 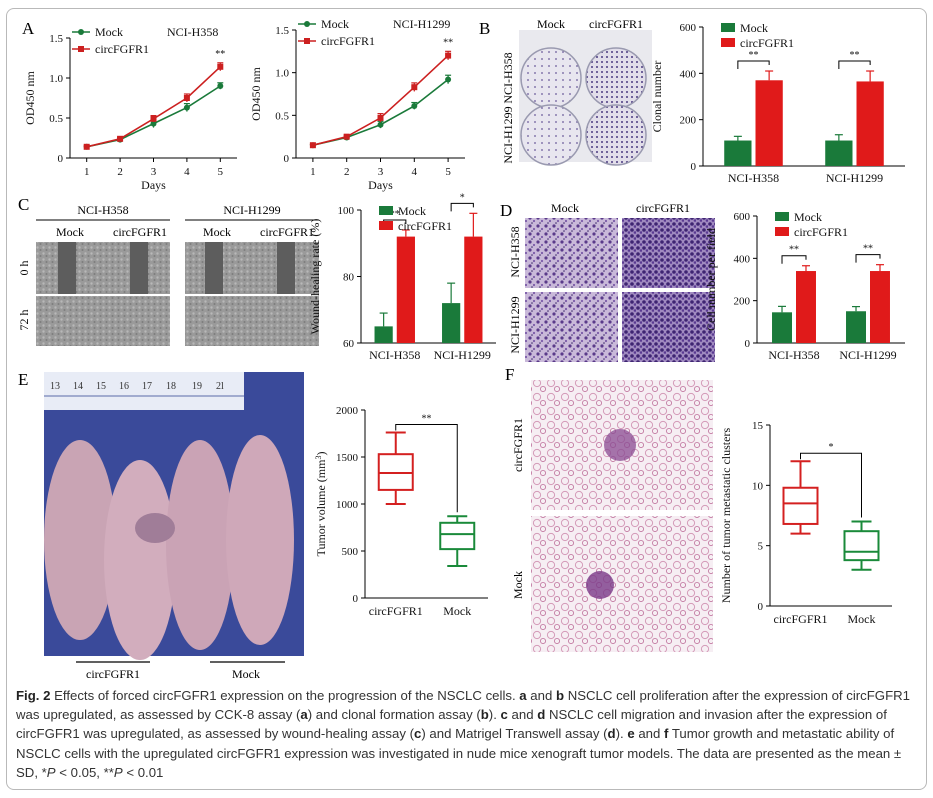 I want to click on legend-cell-line: NCI-H1299, so click(x=421, y=24).